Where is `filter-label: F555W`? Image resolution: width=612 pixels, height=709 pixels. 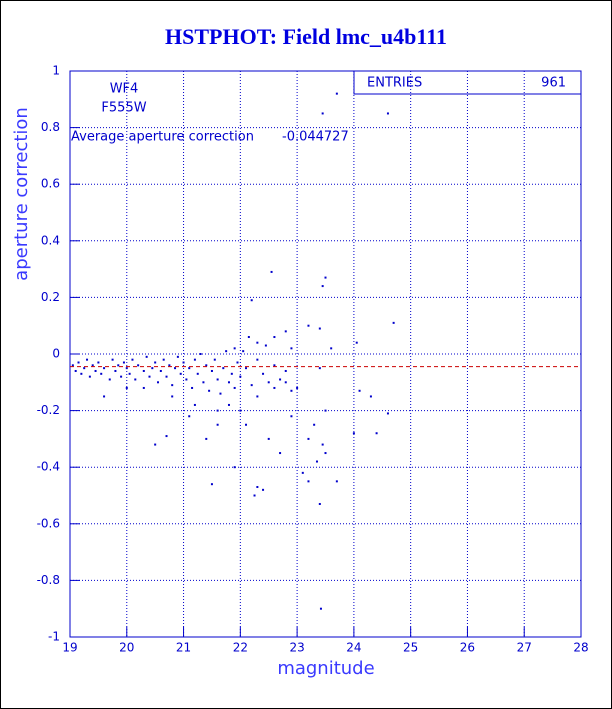 filter-label: F555W is located at coordinates (123, 108).